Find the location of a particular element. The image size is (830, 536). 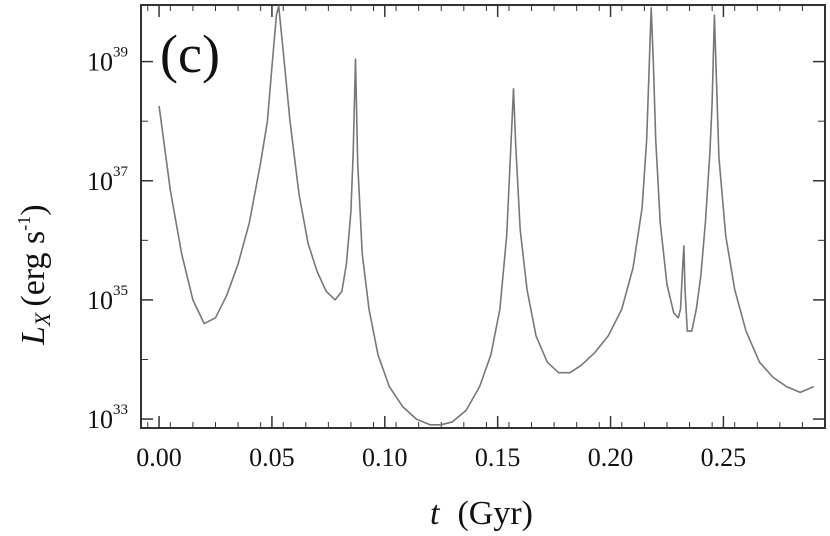

x-tick-label: 0.10 is located at coordinates (385, 457).